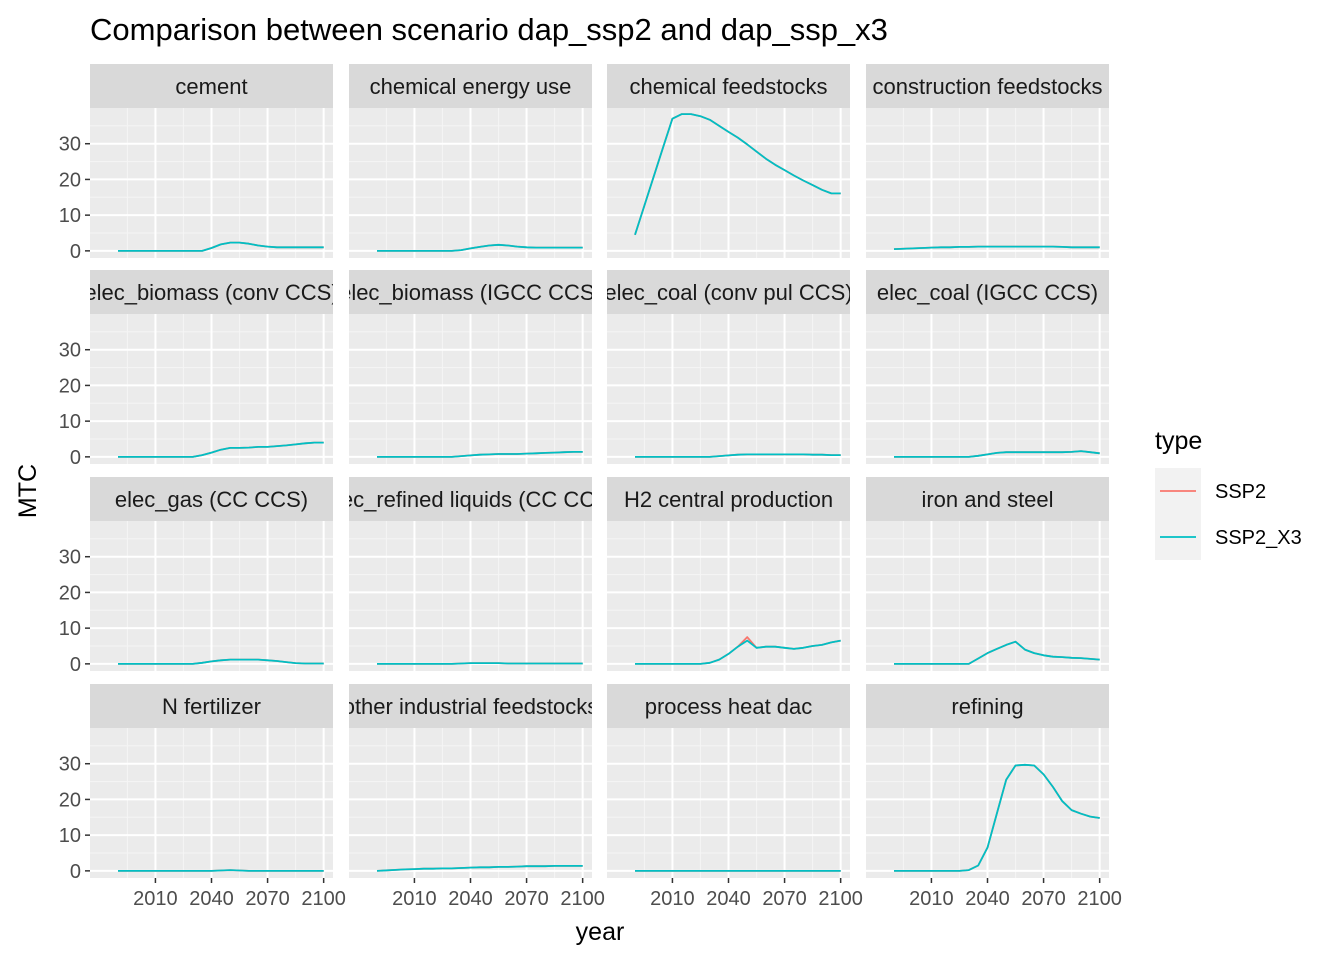  I want to click on facet-strip-label: iron and steel, so click(987, 499).